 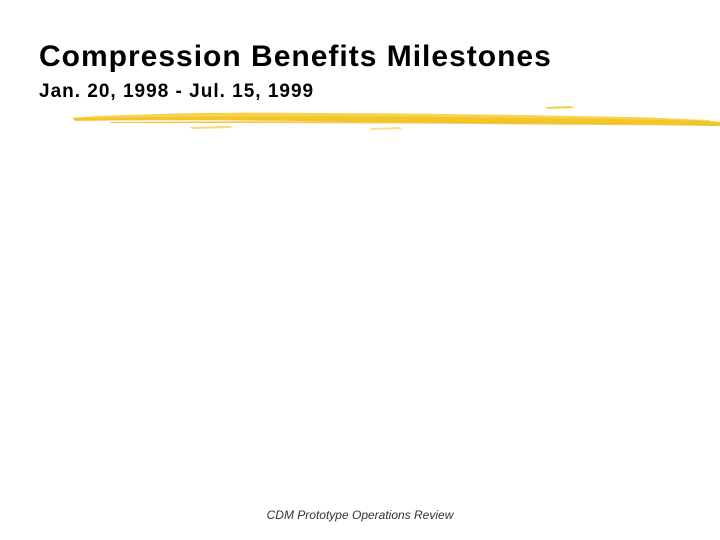 I want to click on slide-title: Compression Benefits Milestones, so click(x=295, y=56).